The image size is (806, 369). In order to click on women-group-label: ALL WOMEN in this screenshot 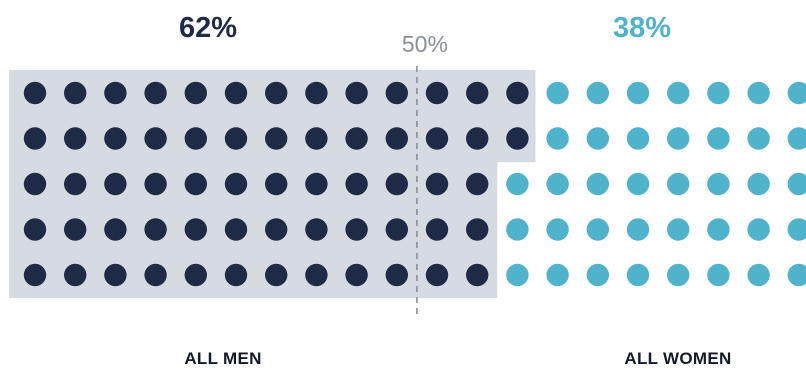, I will do `click(677, 358)`.